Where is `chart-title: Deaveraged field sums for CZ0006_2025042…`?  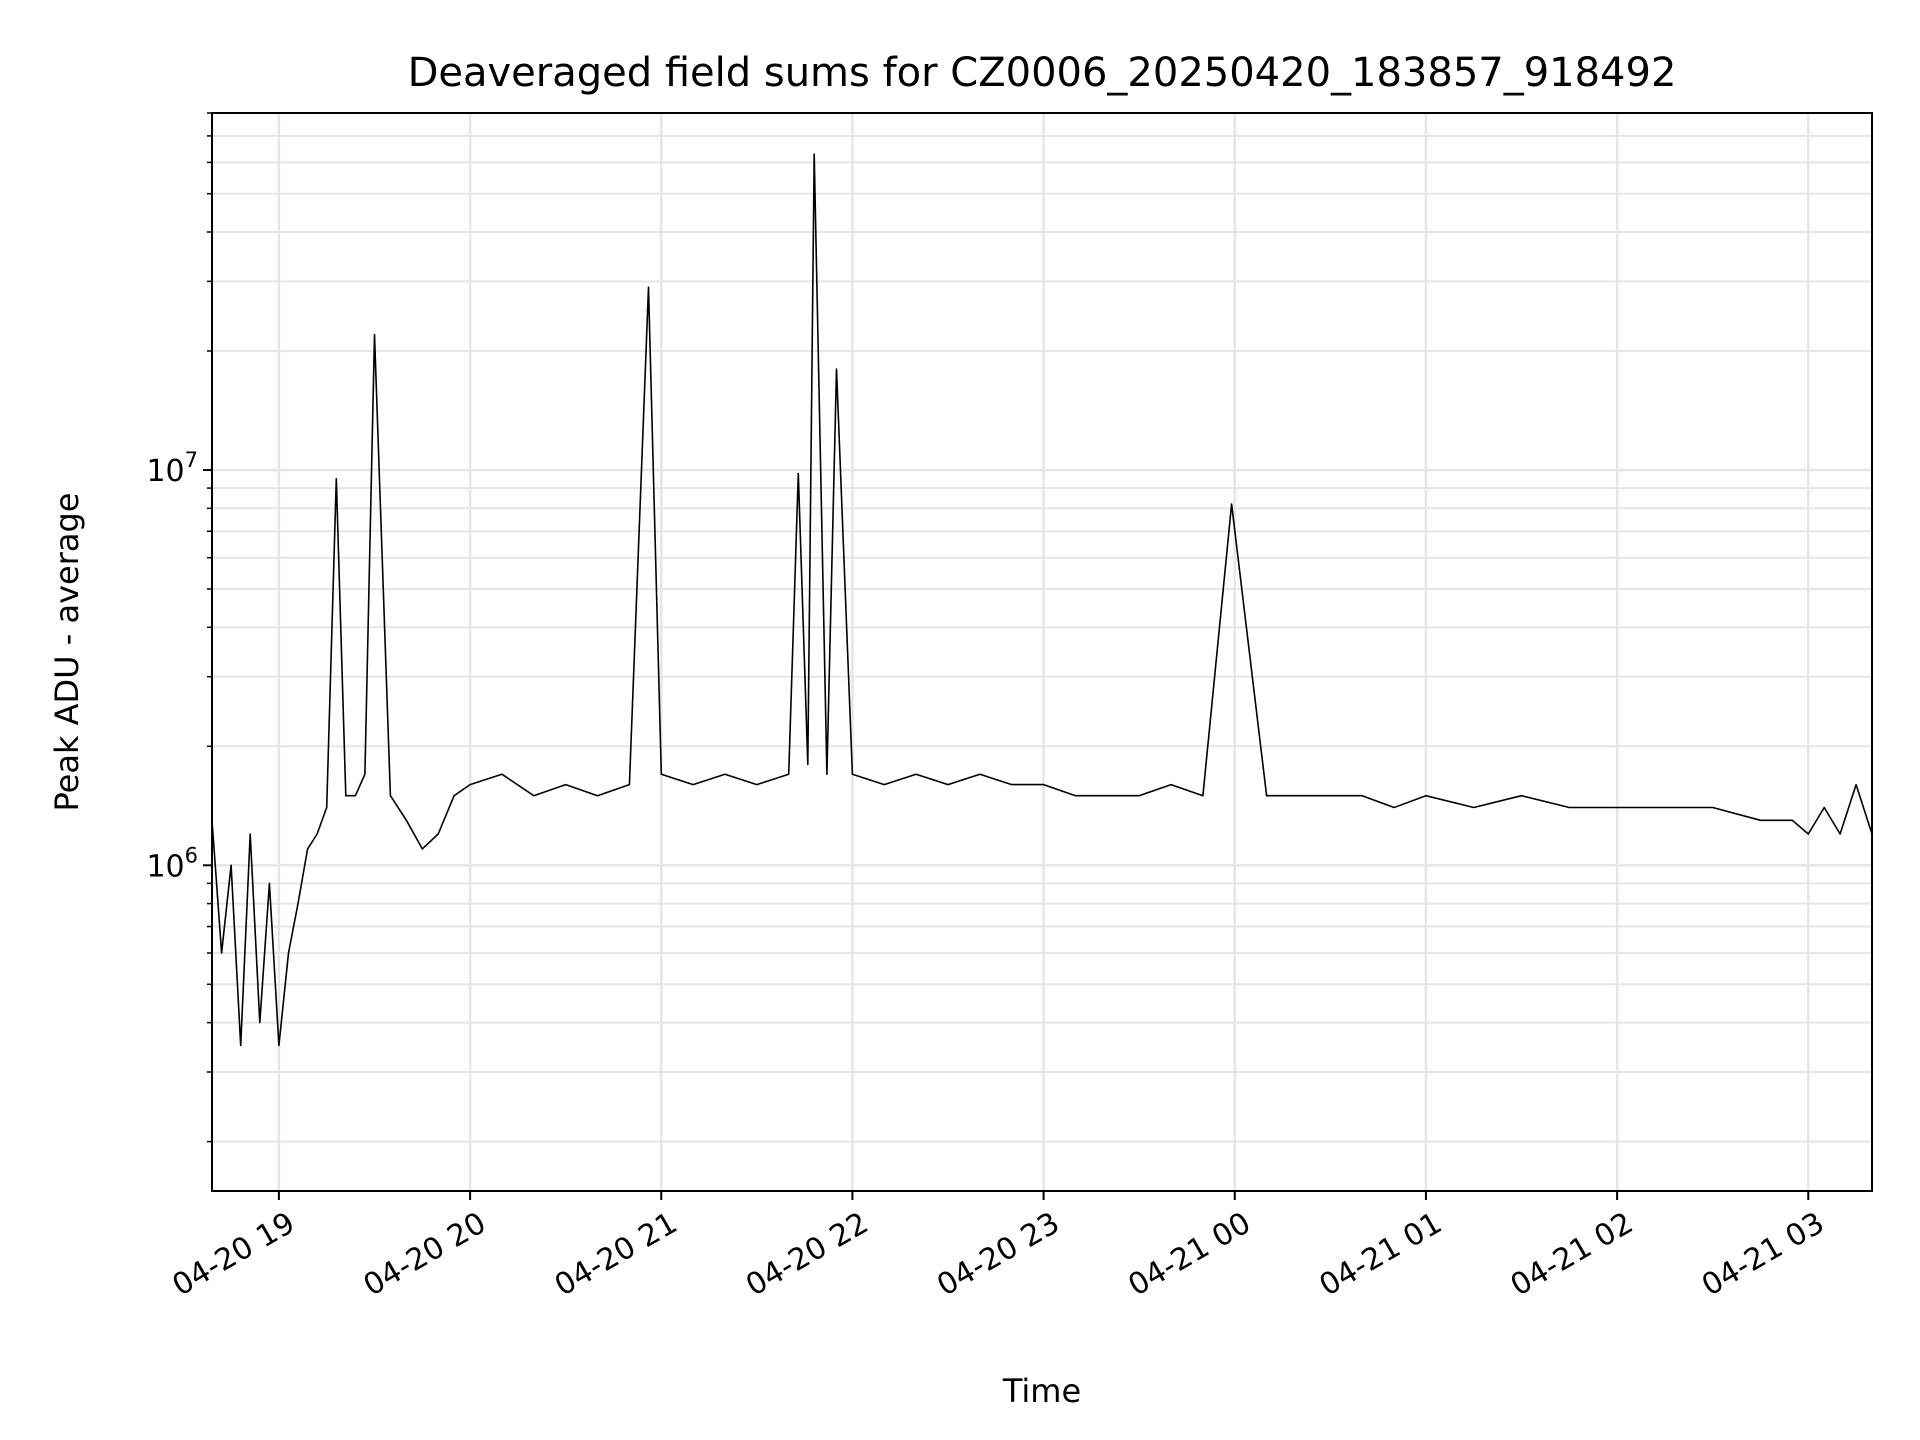
chart-title: Deaveraged field sums for CZ0006_2025042… is located at coordinates (1042, 73).